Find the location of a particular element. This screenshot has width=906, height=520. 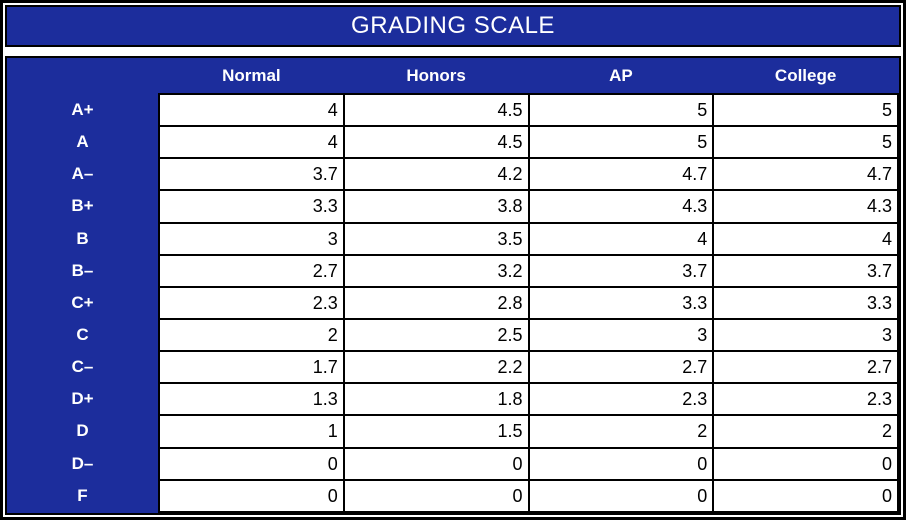

row-label-grade: D is located at coordinates (83, 431).